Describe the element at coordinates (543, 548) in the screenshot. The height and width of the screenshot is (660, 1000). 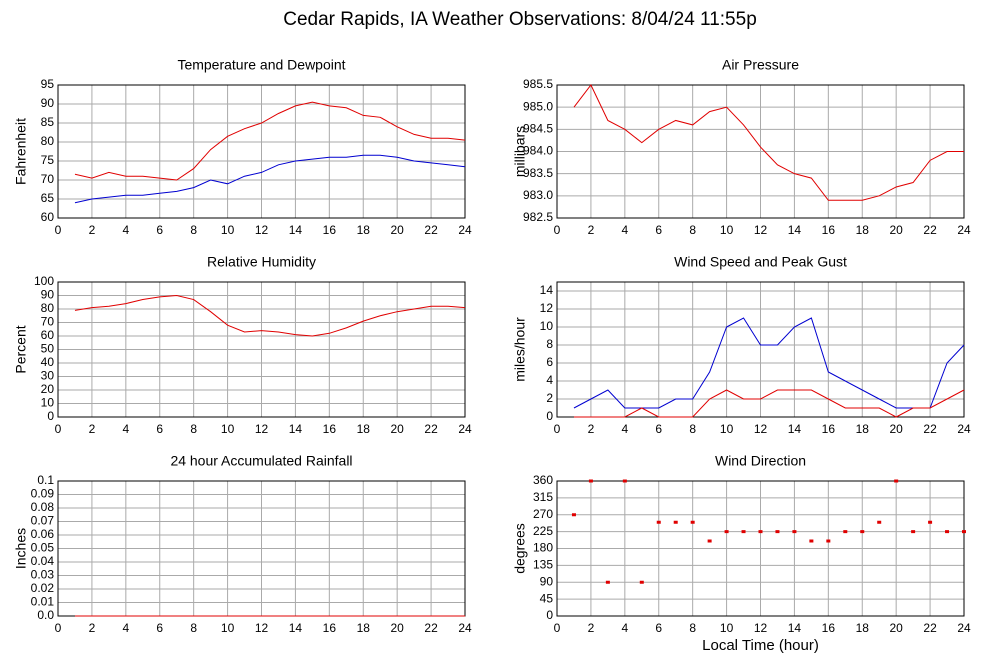
I see `y-tick-label: 180` at that location.